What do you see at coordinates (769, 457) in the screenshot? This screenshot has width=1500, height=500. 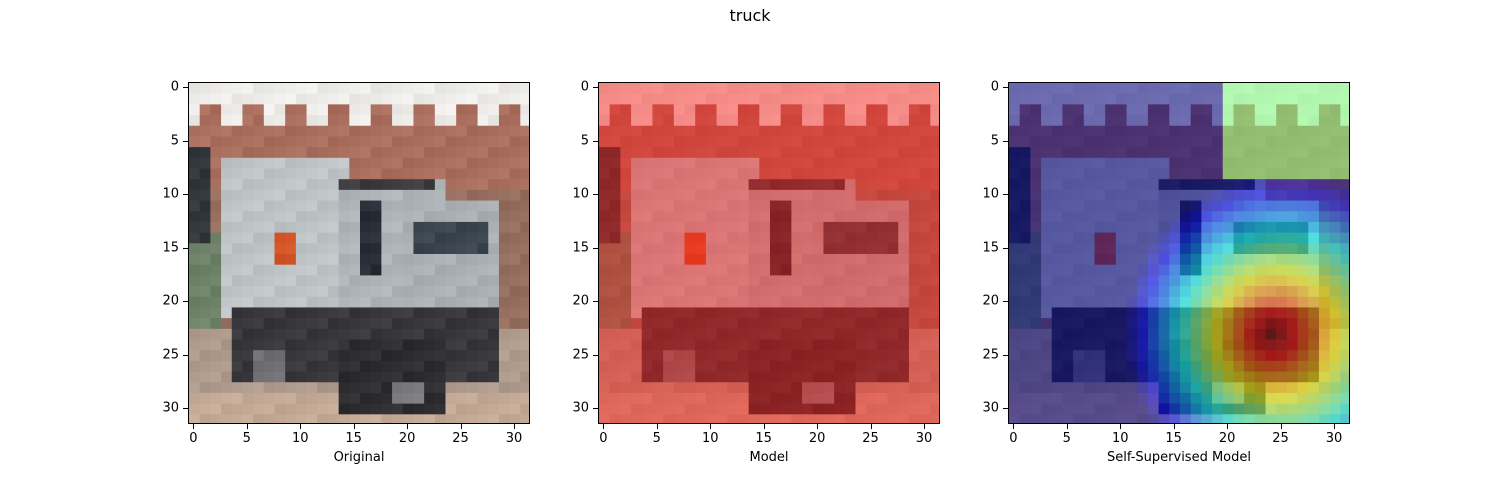 I see `x-axis-label: Model` at bounding box center [769, 457].